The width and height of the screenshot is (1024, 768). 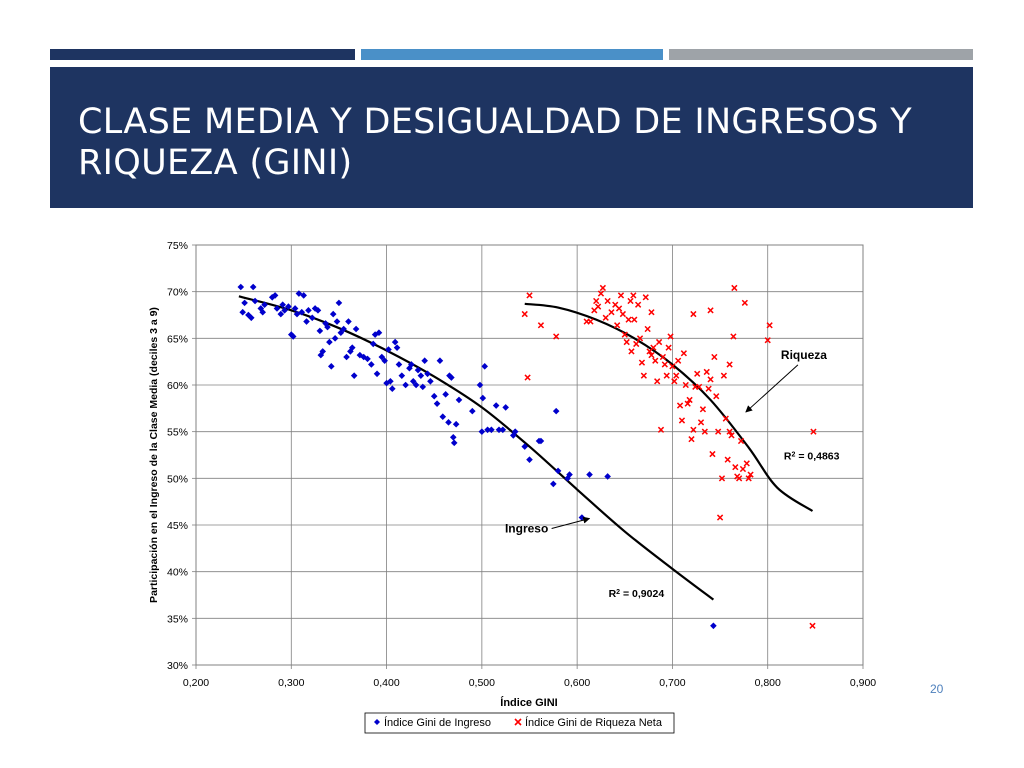 What do you see at coordinates (768, 683) in the screenshot?
I see `x-tick-label: 0,800` at bounding box center [768, 683].